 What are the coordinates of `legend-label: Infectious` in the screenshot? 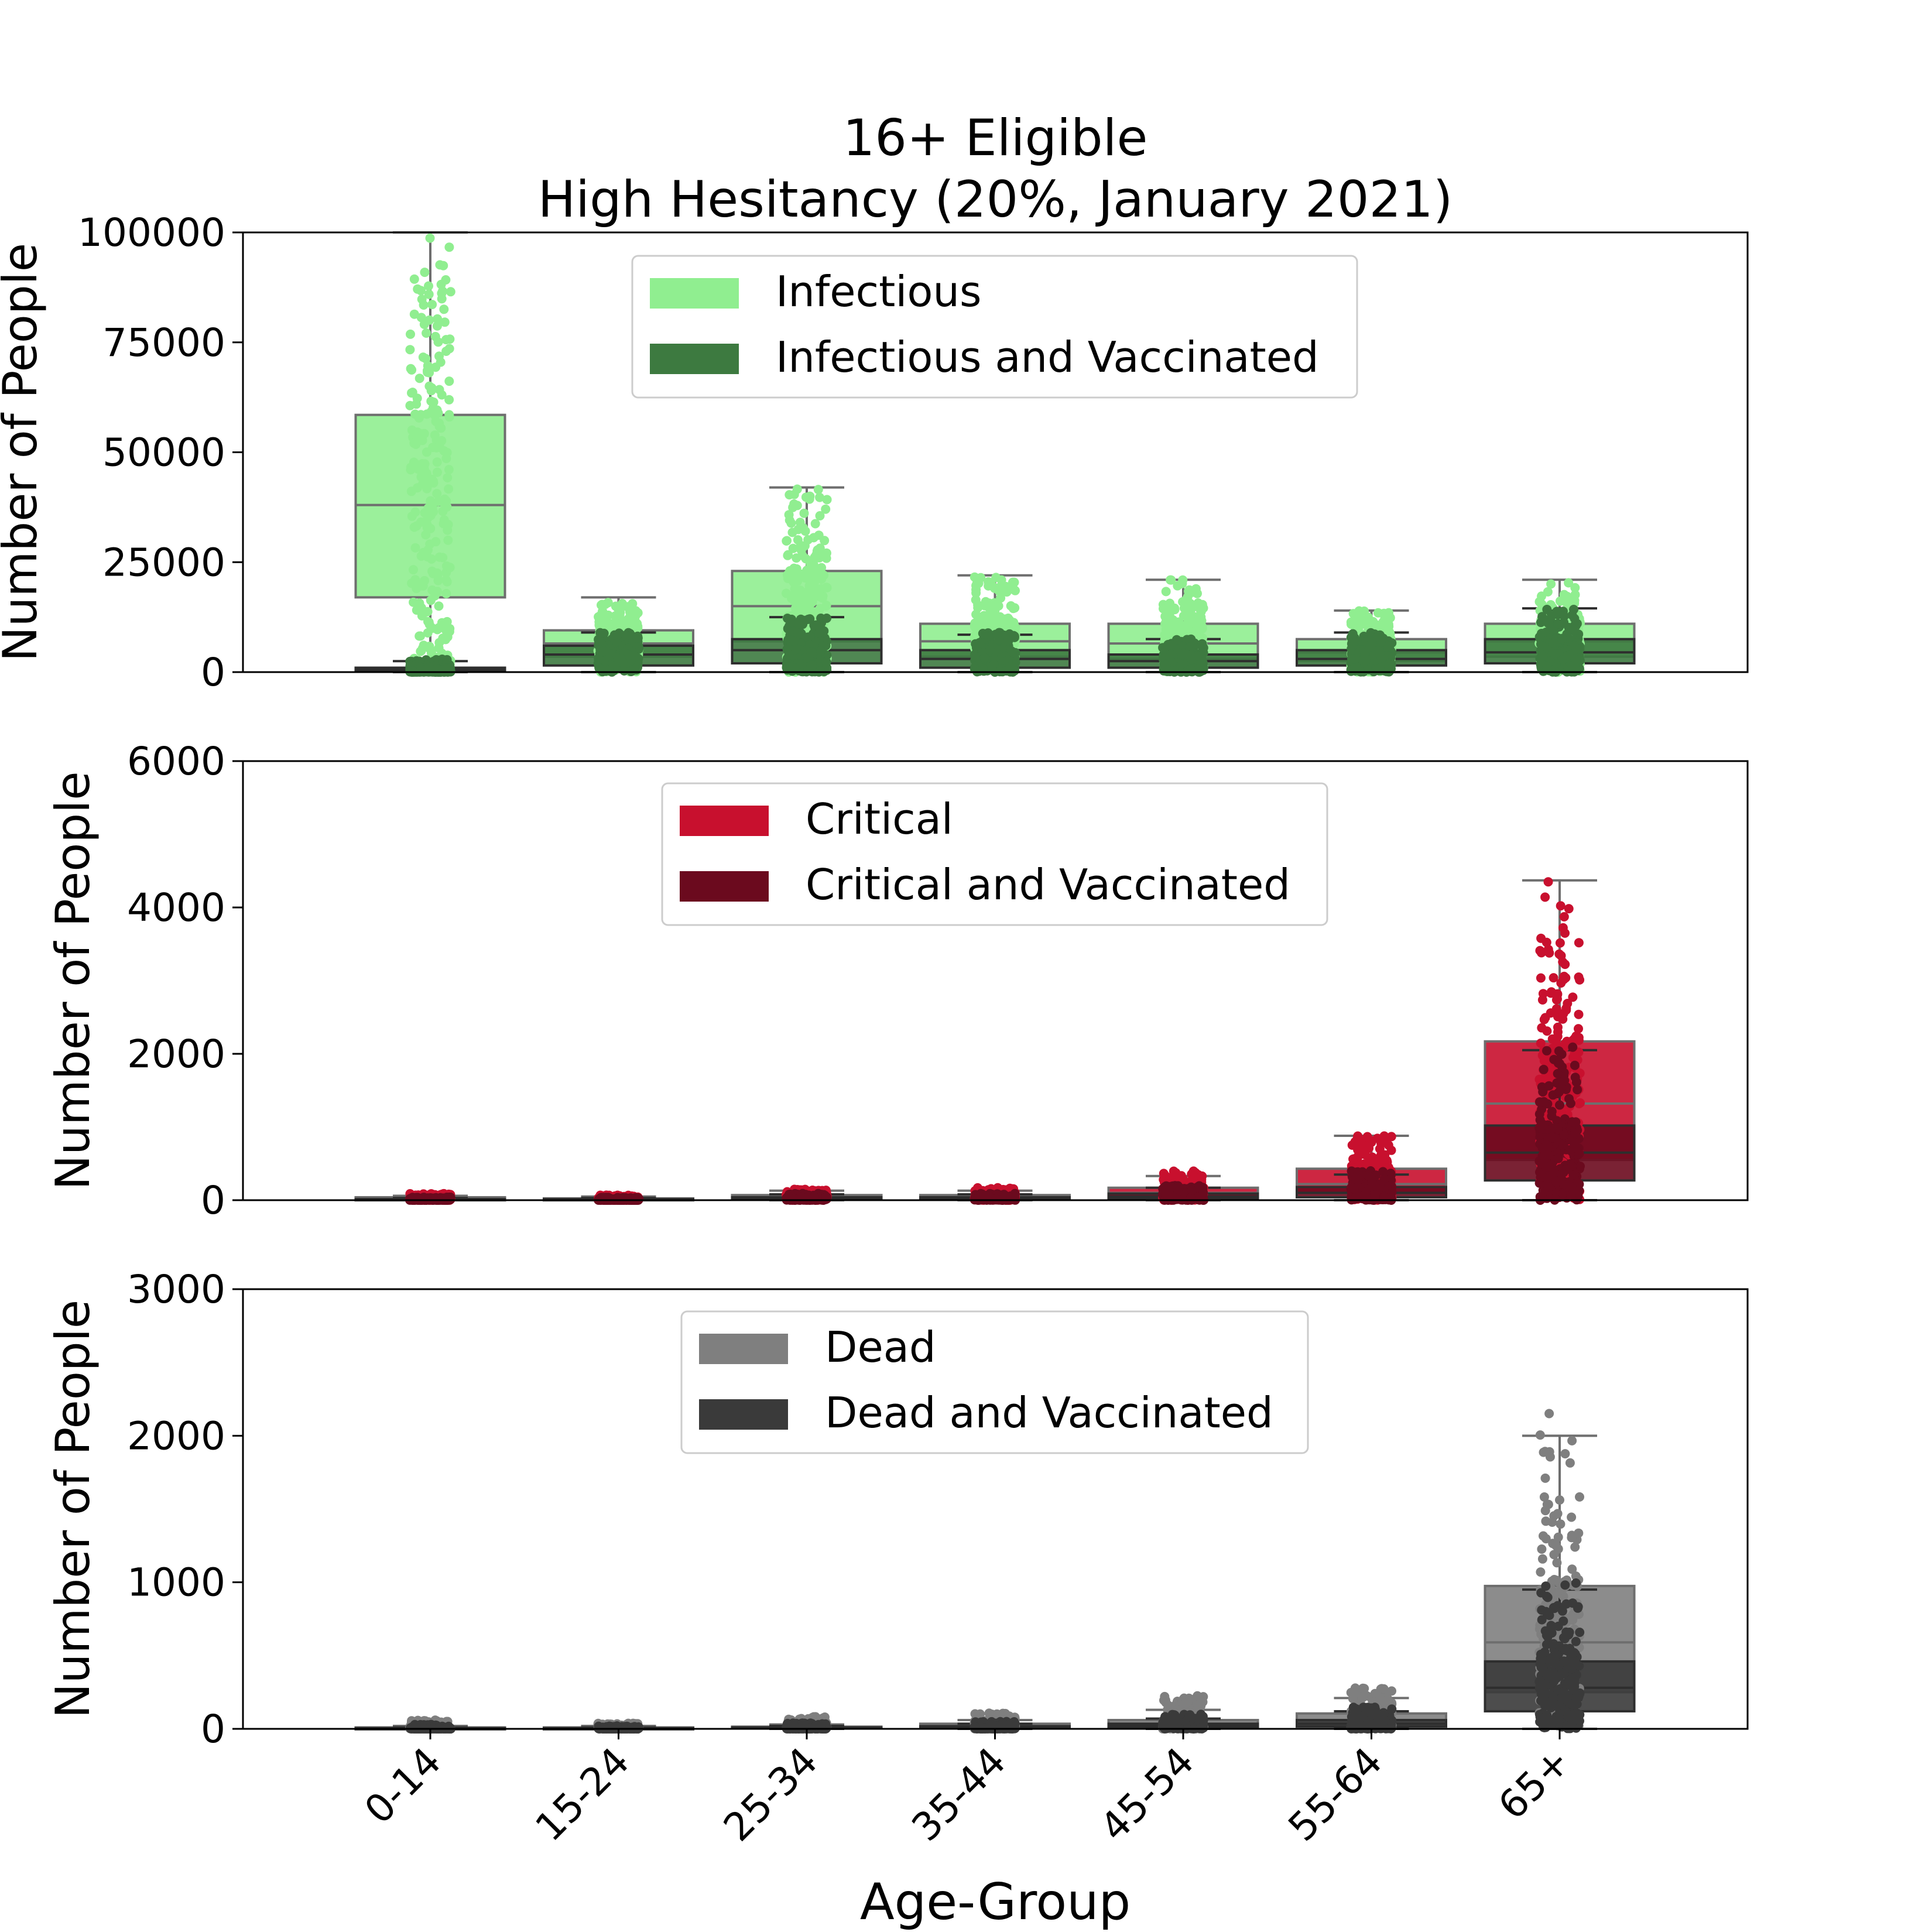 It's located at (879, 291).